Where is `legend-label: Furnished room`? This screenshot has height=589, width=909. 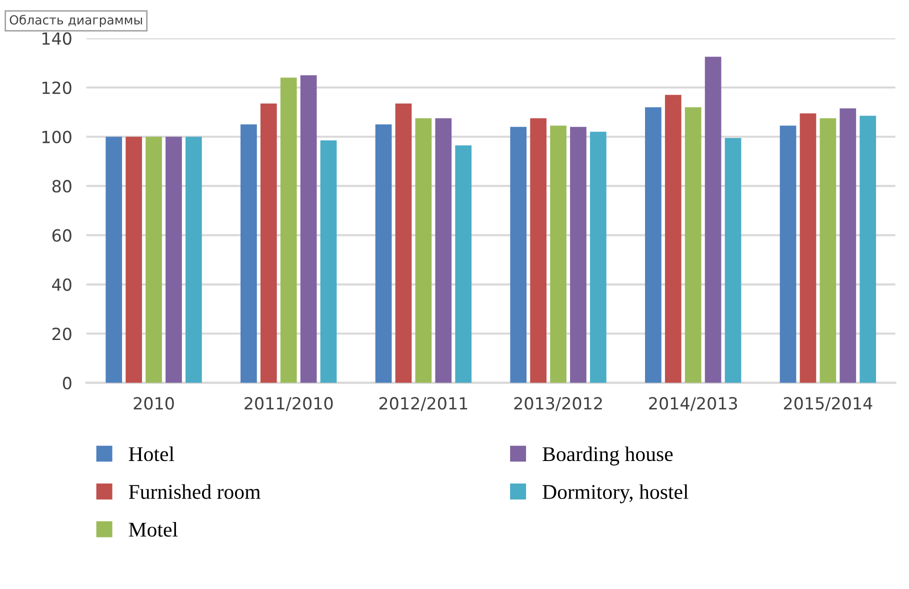 legend-label: Furnished room is located at coordinates (194, 491).